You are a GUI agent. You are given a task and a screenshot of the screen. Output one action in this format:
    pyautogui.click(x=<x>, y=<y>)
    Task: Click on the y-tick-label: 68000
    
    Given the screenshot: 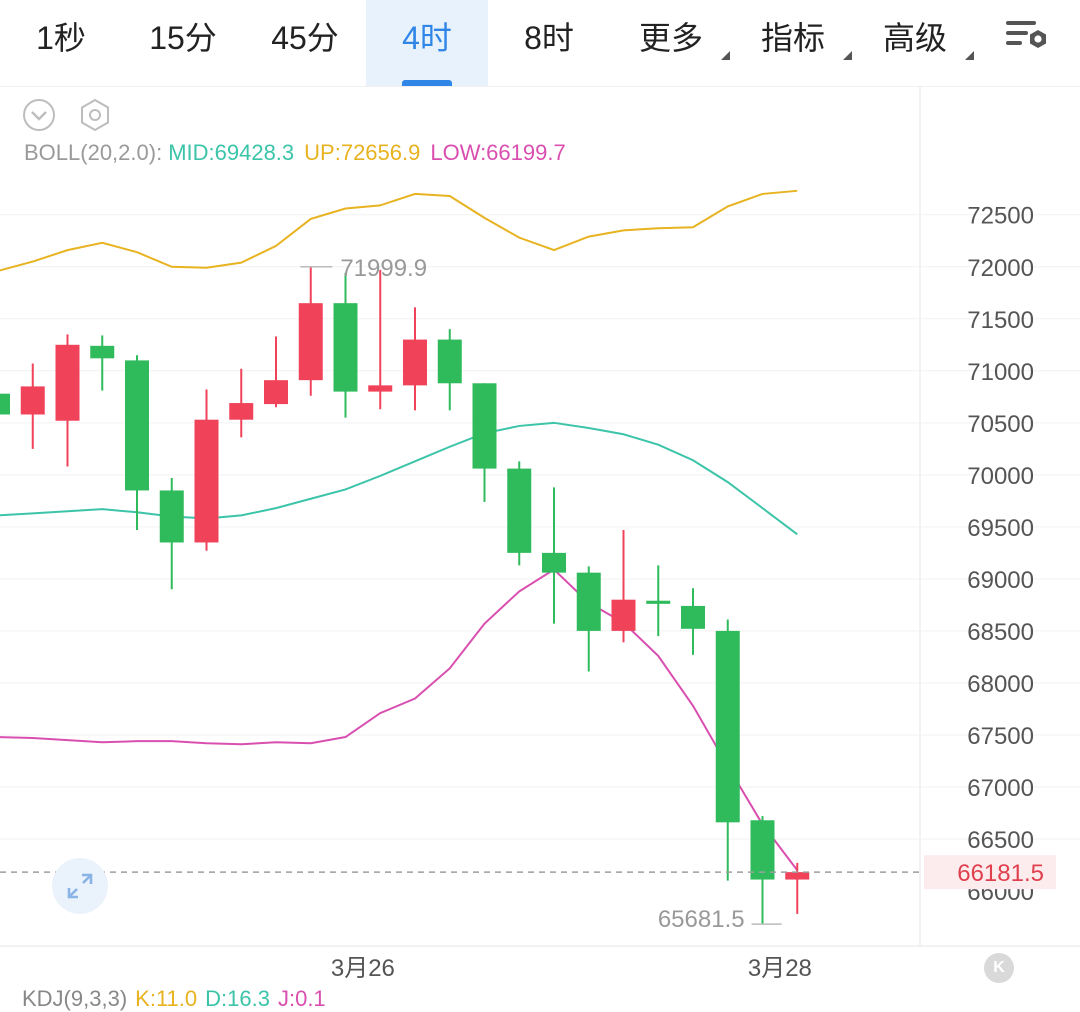 What is the action you would take?
    pyautogui.click(x=1000, y=684)
    